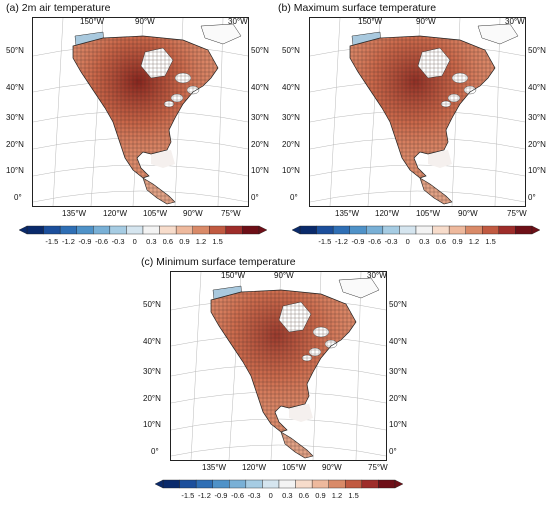  Describe the element at coordinates (218, 262) in the screenshot. I see `panel-title: (c) Minimum surface temperature` at that location.